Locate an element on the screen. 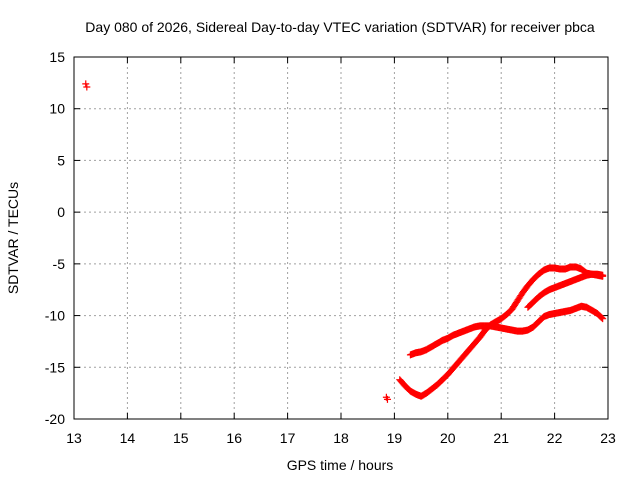 Image resolution: width=640 pixels, height=480 pixels. y-axis-label: SDTVAR / TECUs is located at coordinates (13, 238).